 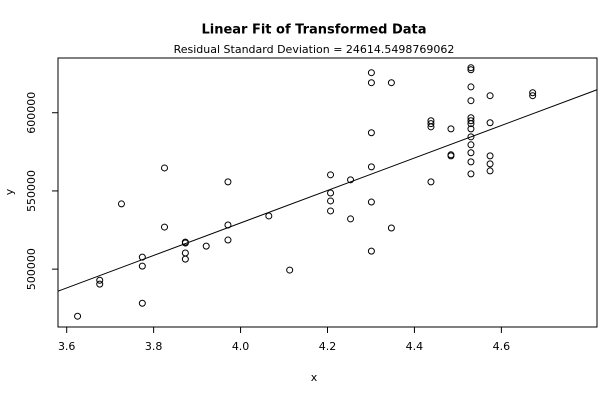 What do you see at coordinates (314, 377) in the screenshot?
I see `x-axis-label: x` at bounding box center [314, 377].